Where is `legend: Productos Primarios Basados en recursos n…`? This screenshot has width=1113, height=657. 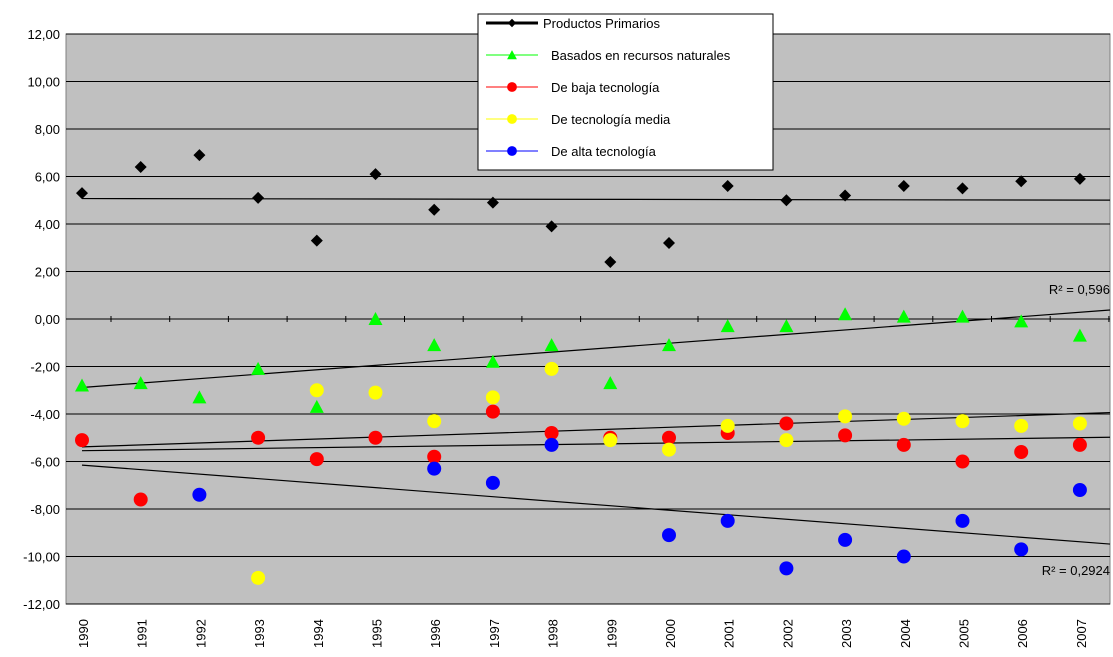
legend: Productos Primarios Basados en recursos n… is located at coordinates (625, 92).